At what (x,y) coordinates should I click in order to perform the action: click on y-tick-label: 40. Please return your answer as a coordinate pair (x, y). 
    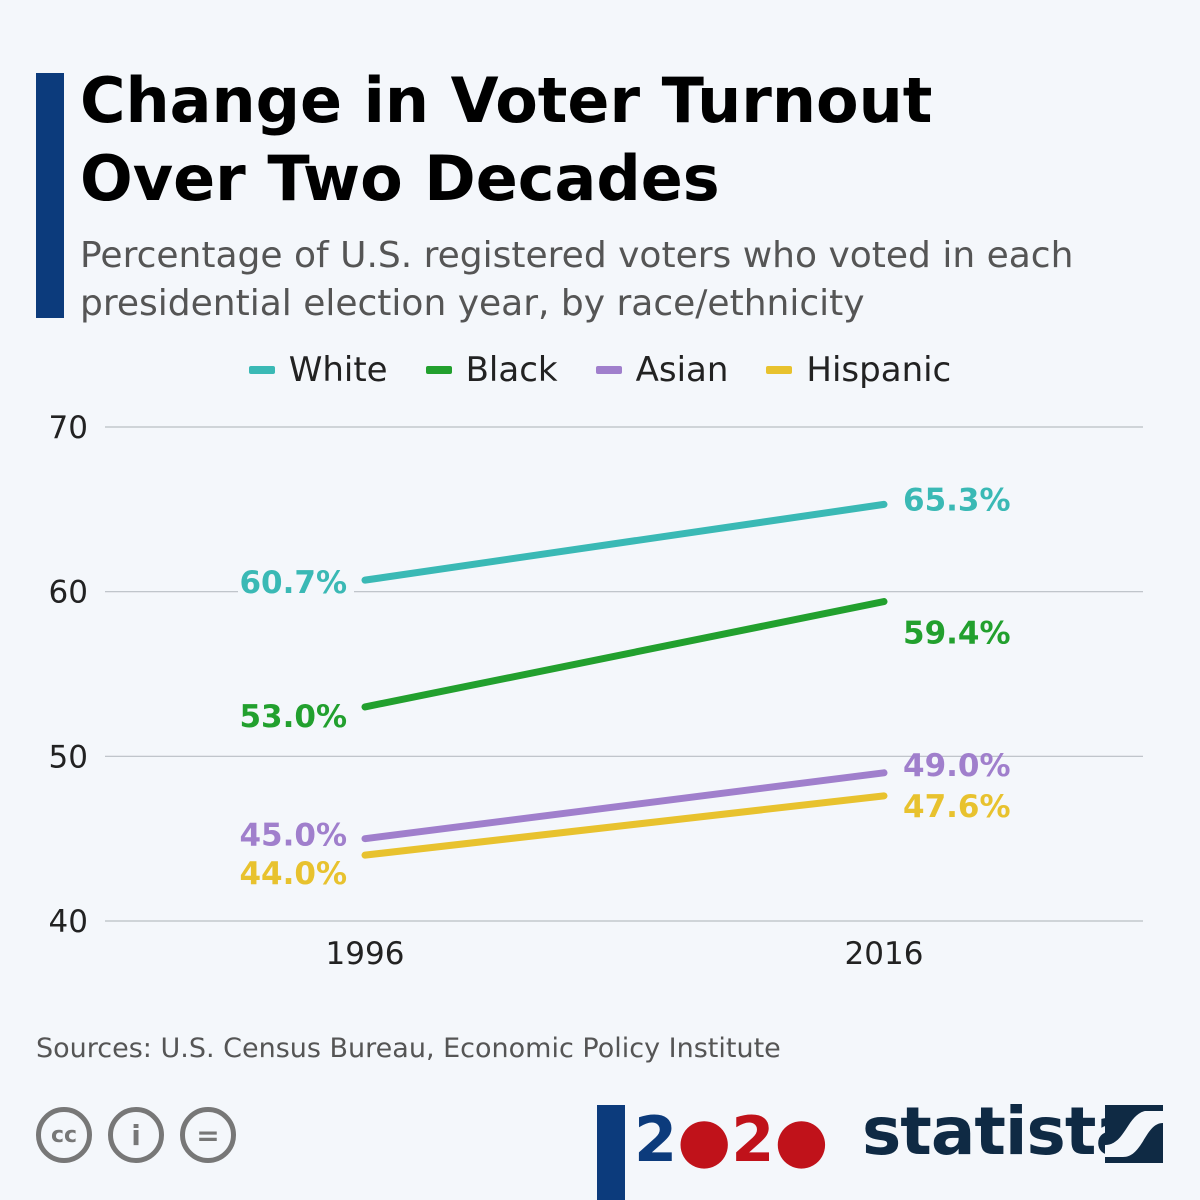
    Looking at the image, I should click on (68, 922).